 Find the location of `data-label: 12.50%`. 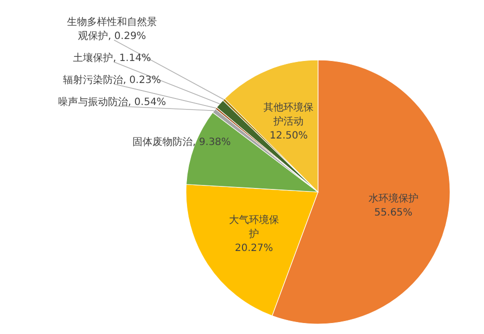

data-label: 12.50% is located at coordinates (289, 136).